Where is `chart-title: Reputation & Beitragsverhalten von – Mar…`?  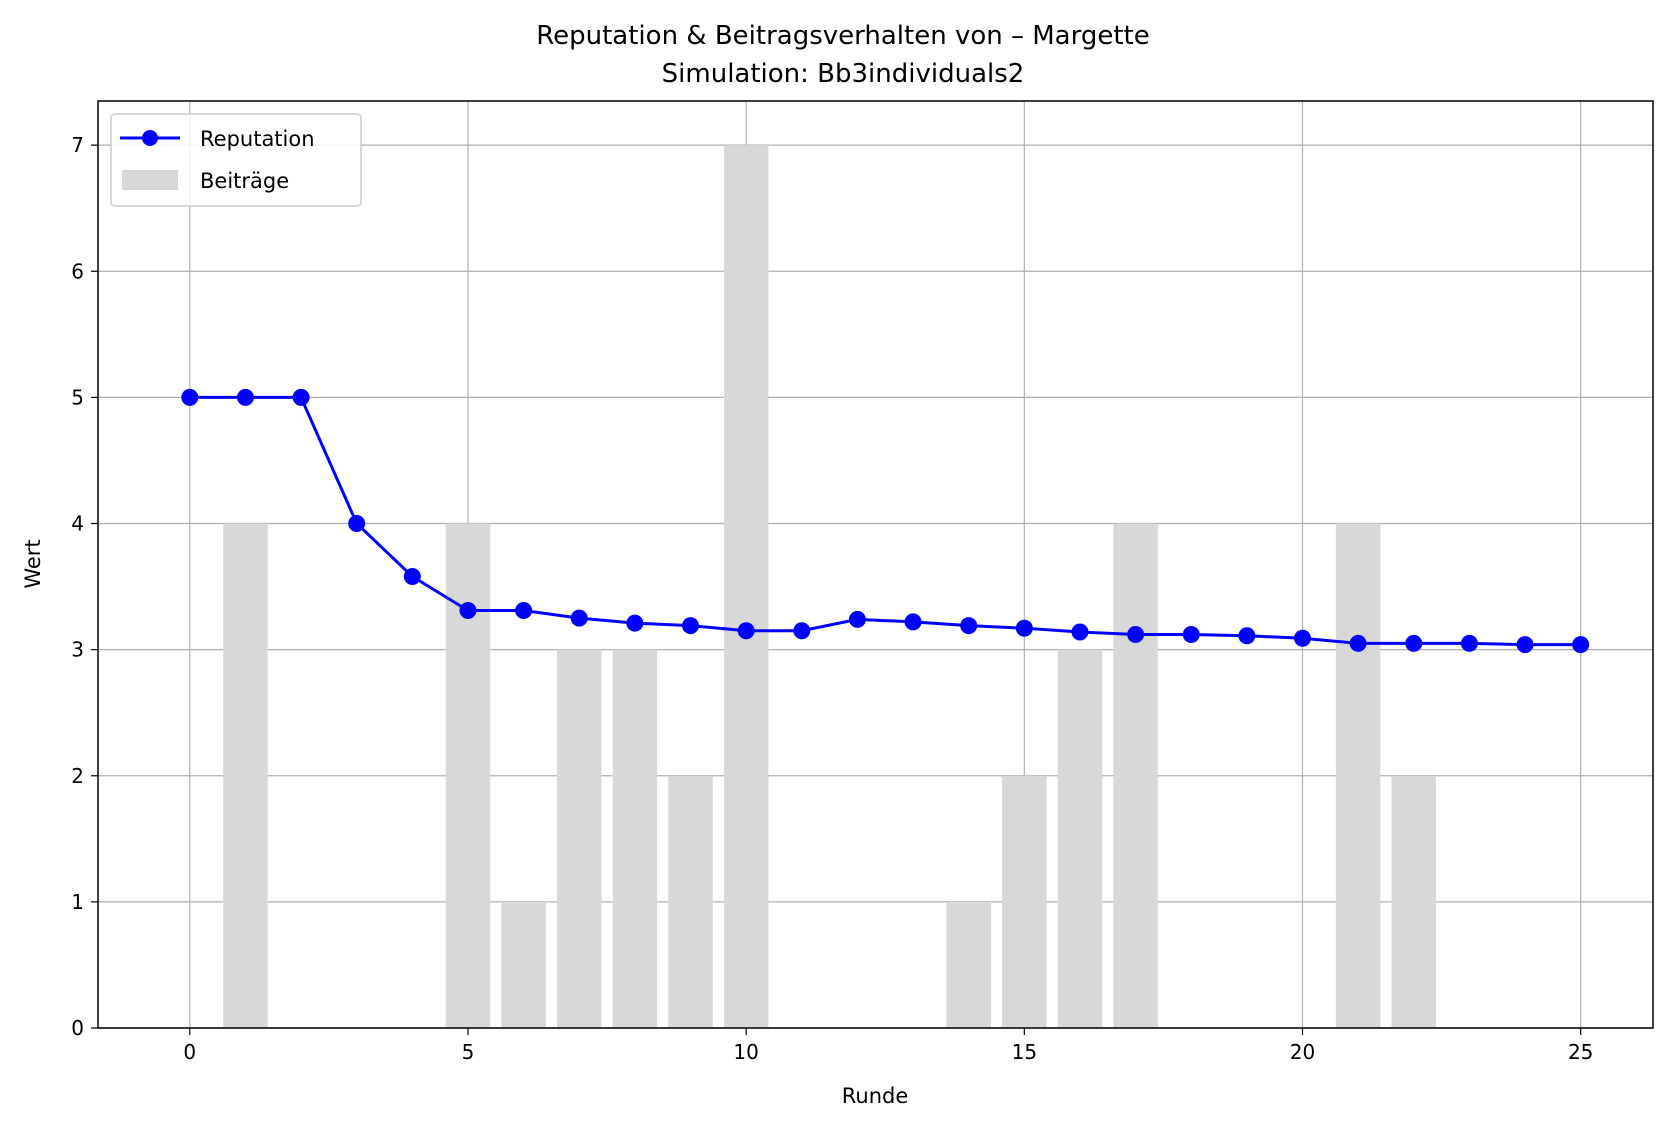
chart-title: Reputation & Beitragsverhalten von – Mar… is located at coordinates (843, 36).